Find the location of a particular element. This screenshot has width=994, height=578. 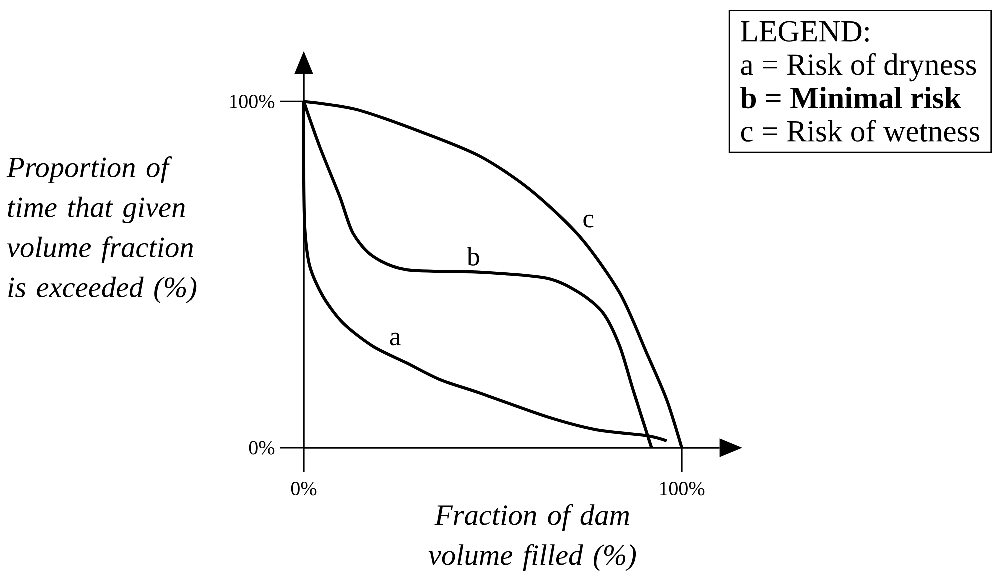

series-label: c is located at coordinates (589, 221).